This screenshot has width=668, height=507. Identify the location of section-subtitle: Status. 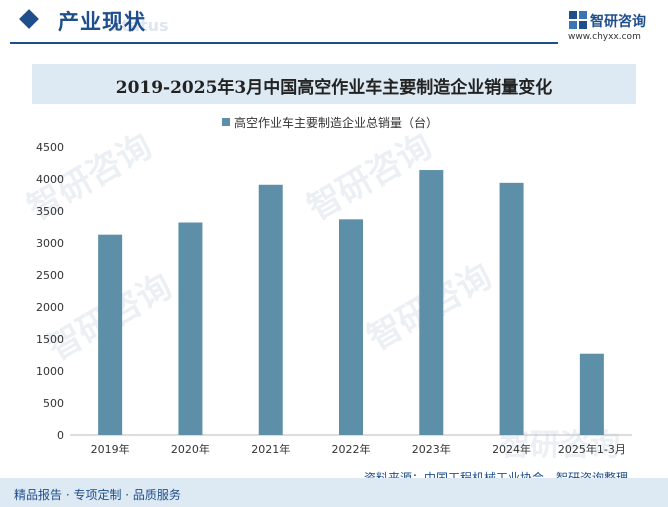
(139, 25).